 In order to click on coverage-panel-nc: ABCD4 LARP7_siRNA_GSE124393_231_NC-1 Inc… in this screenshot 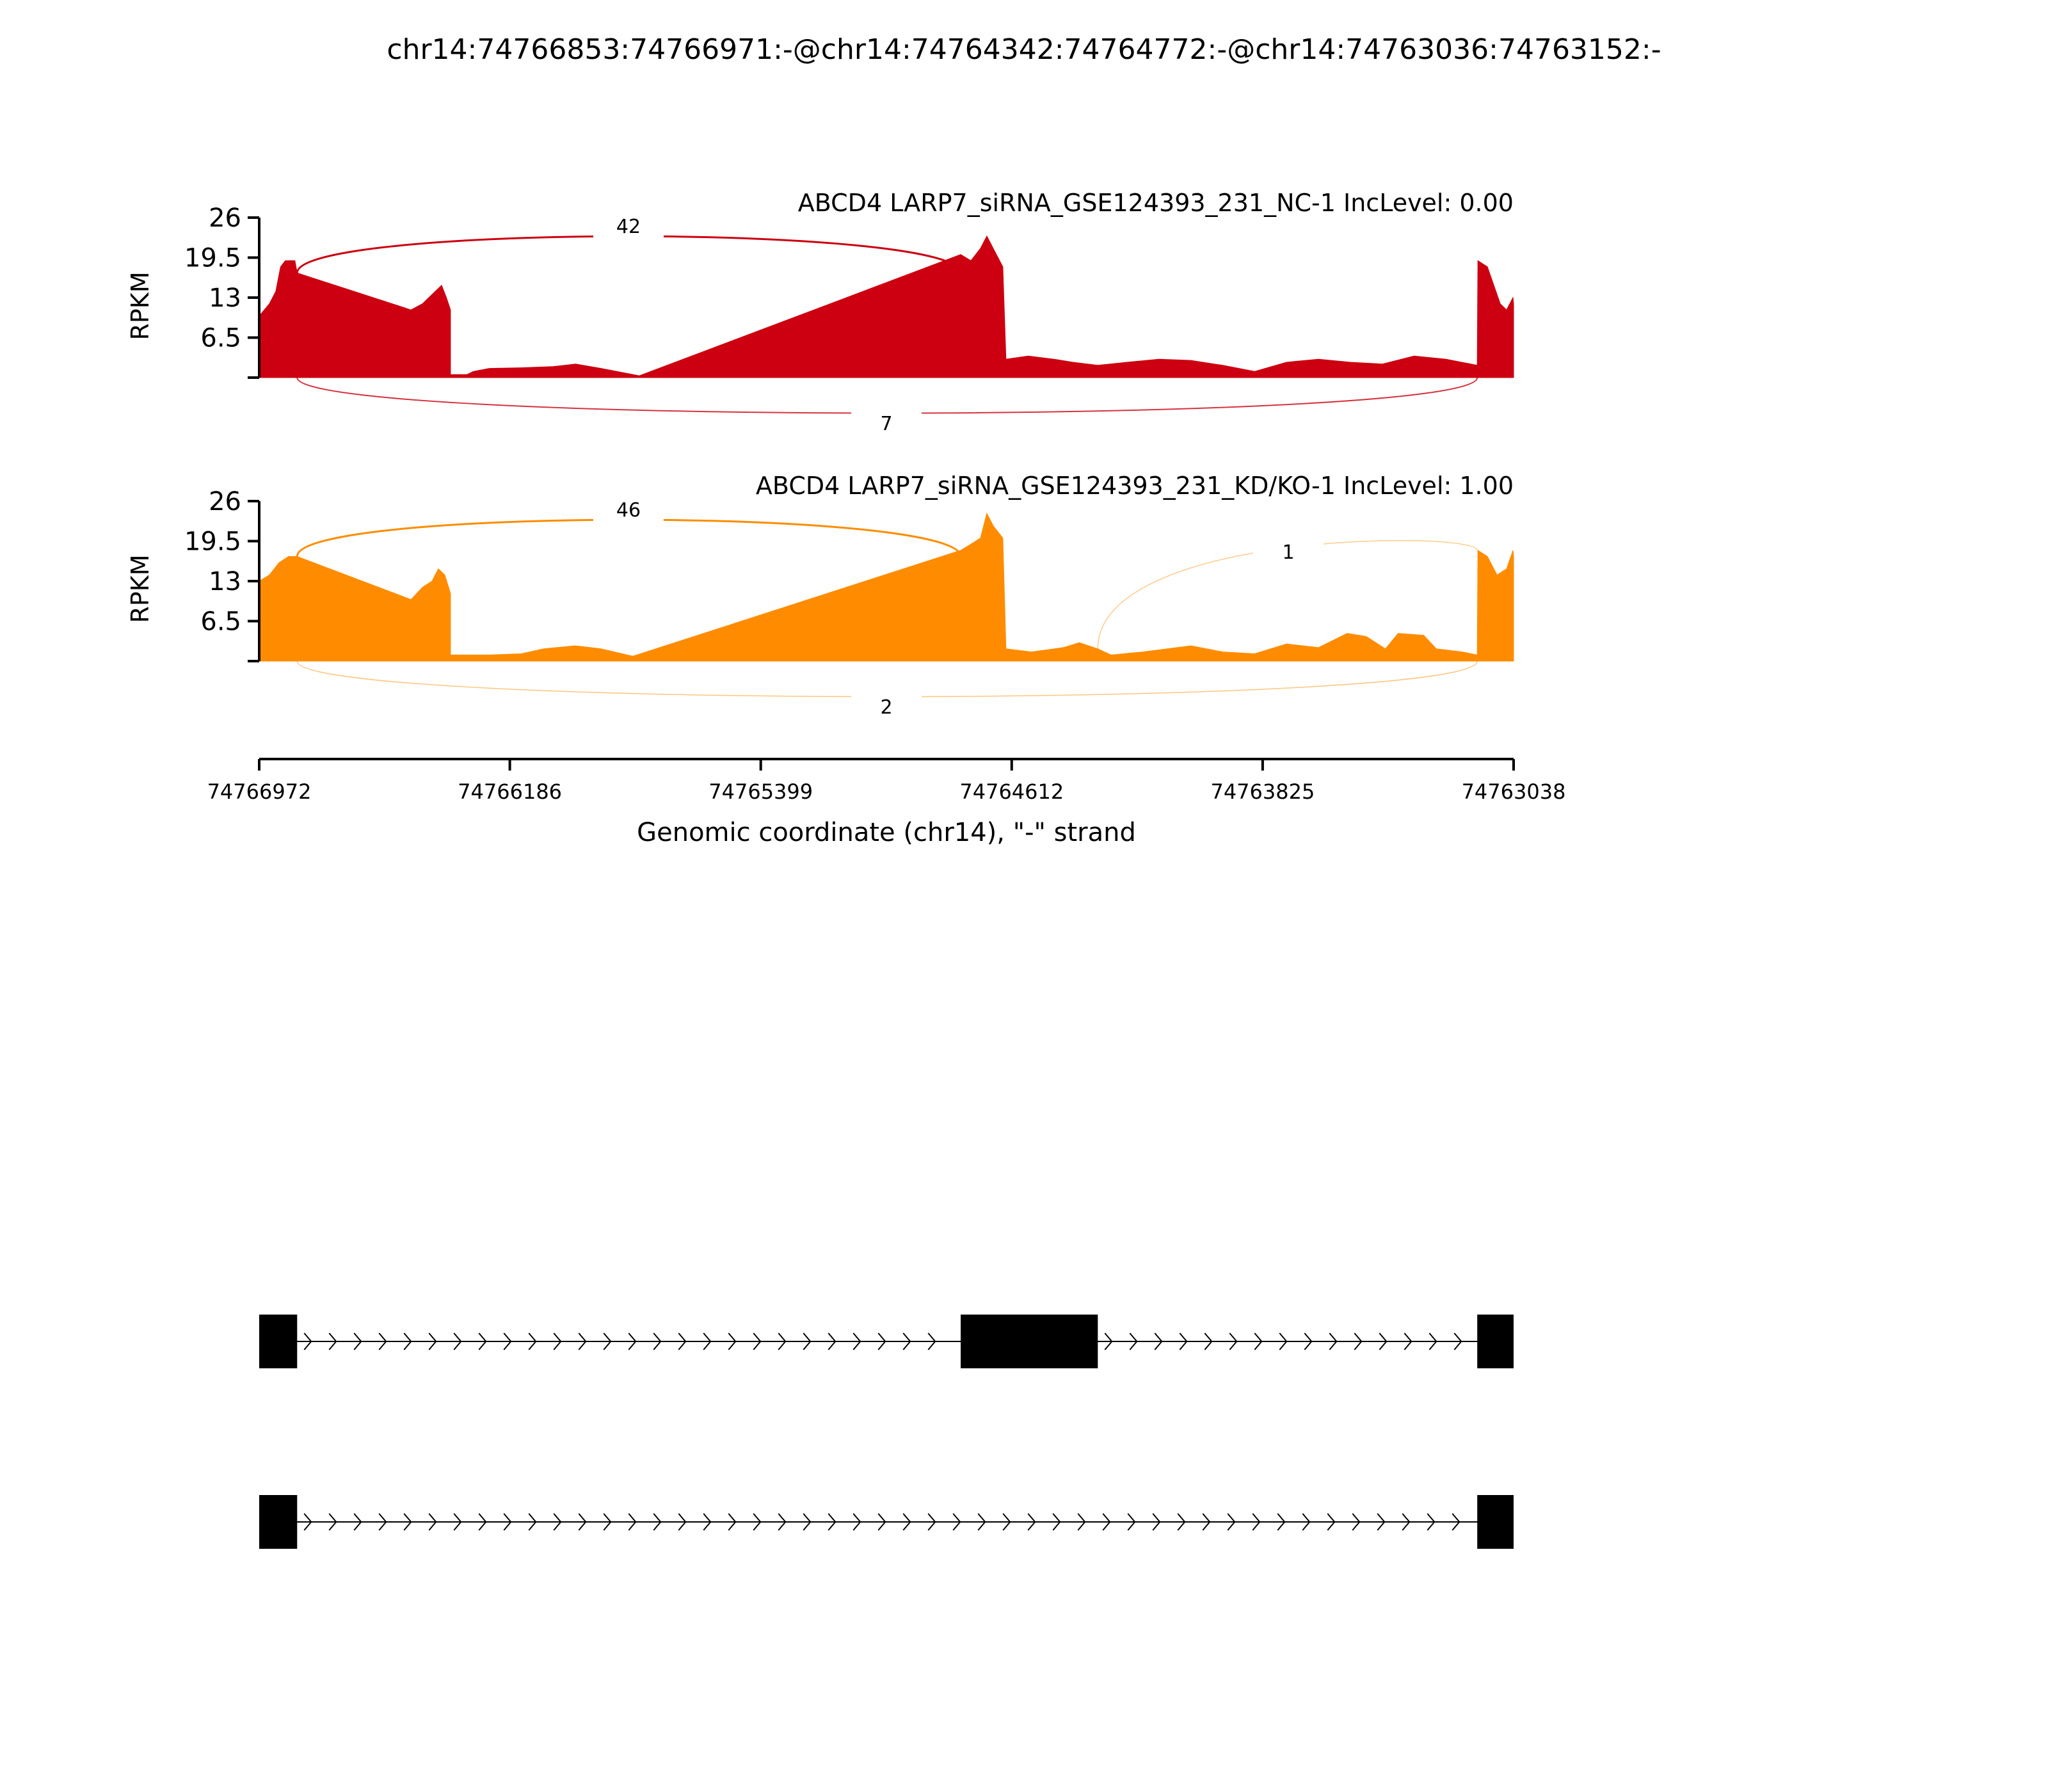, I will do `click(820, 312)`.